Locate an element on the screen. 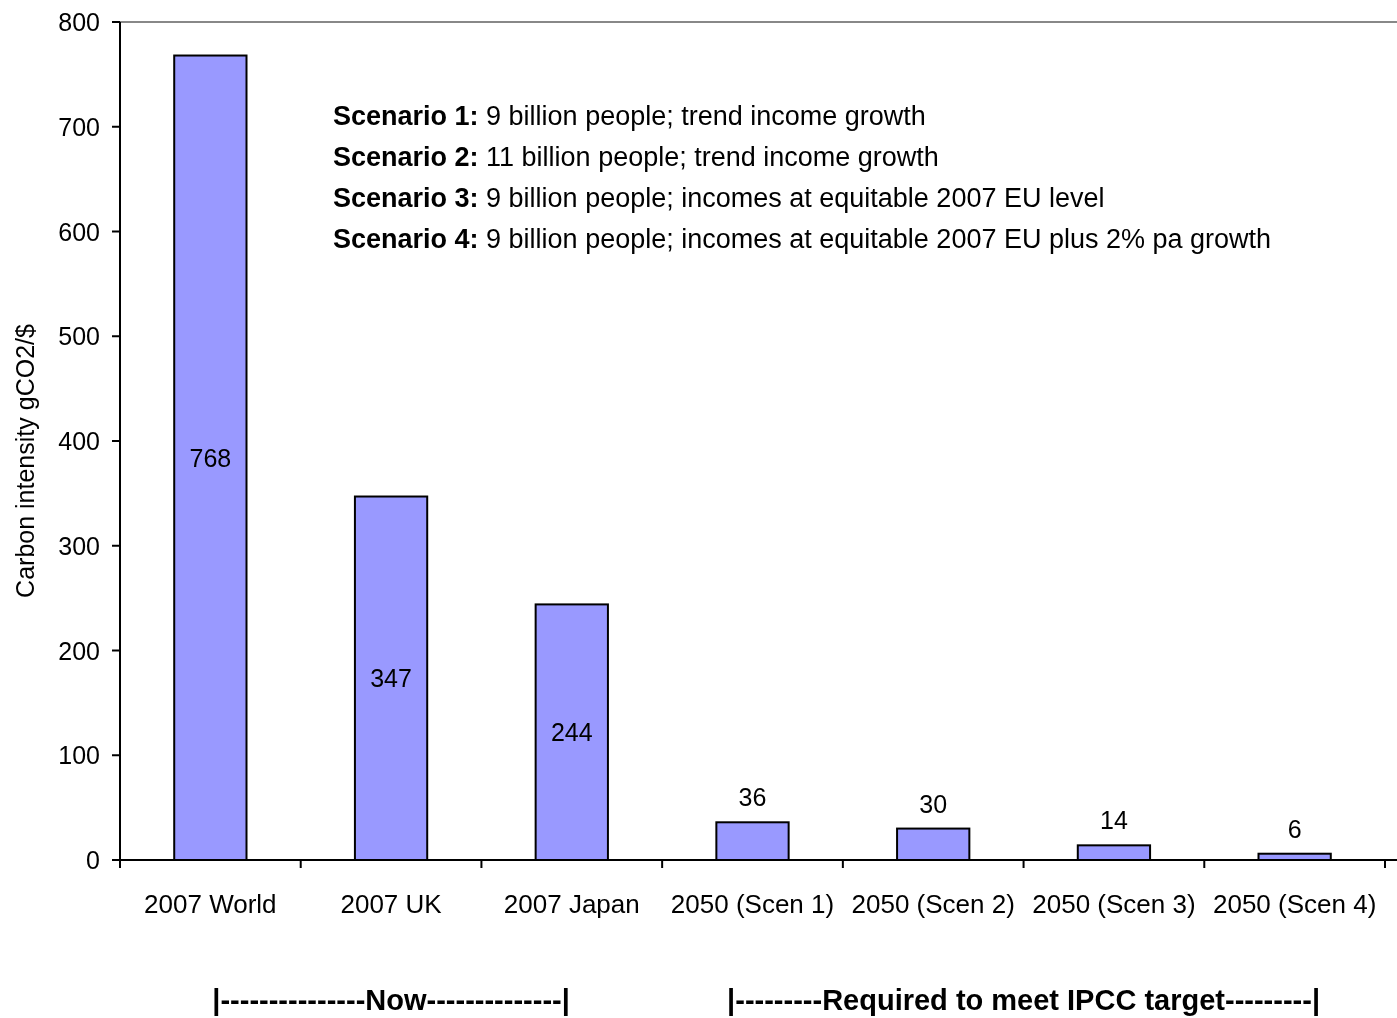  x-tick-label: 2050 (Scen 1) is located at coordinates (752, 904).